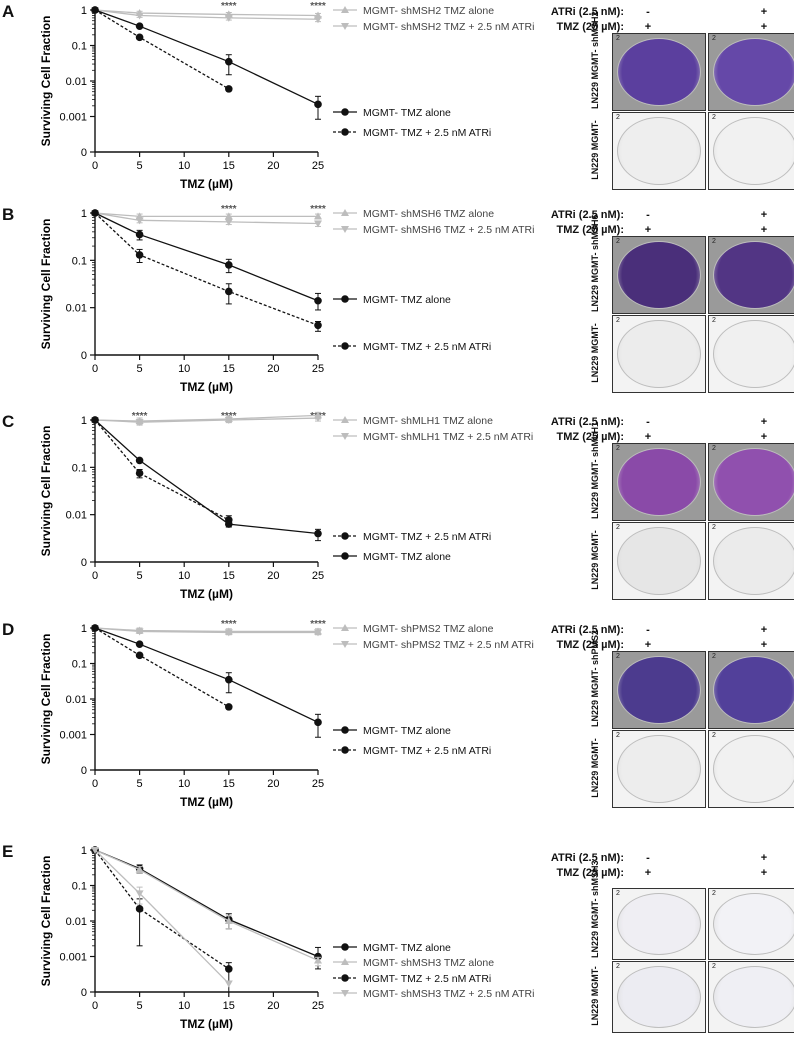  Describe the element at coordinates (76, 700) in the screenshot. I see `y-tick-label: 0.01` at that location.